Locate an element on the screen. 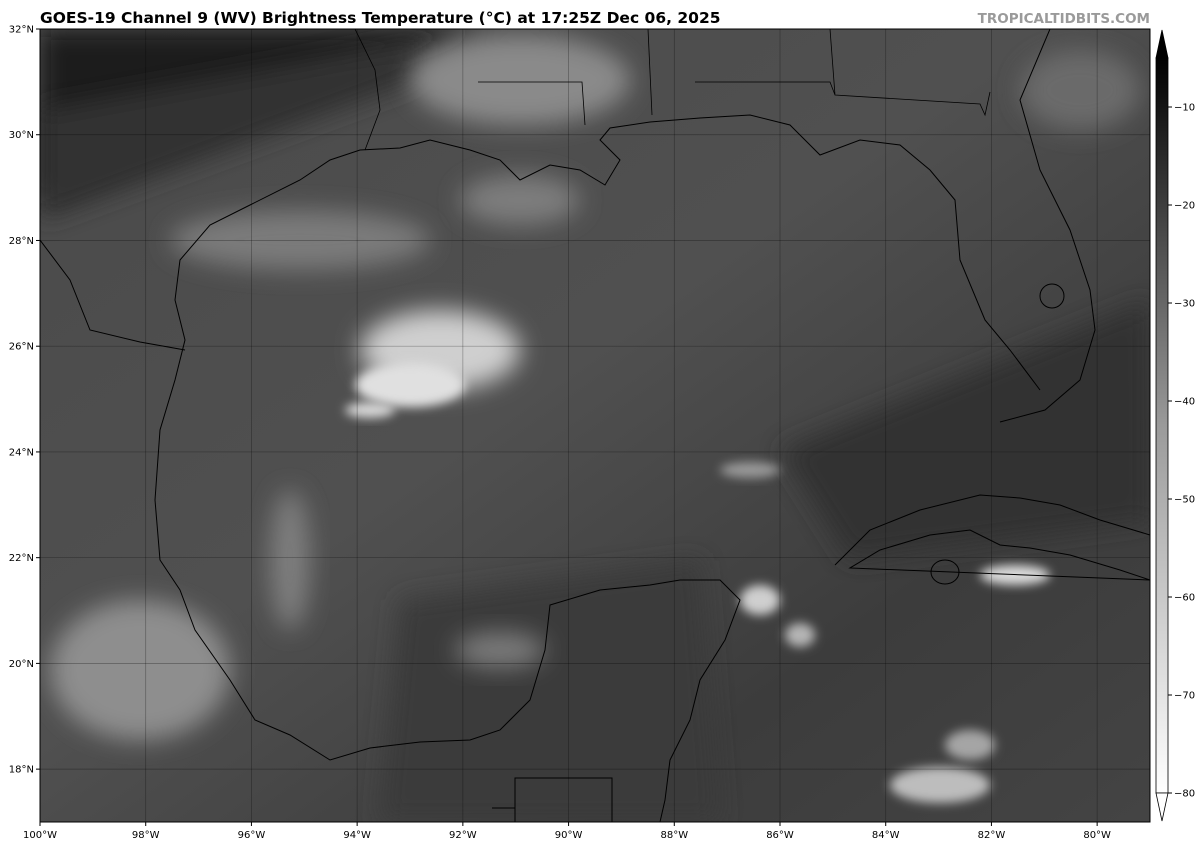 This screenshot has width=1200, height=845. lon-tick-label: 92°W is located at coordinates (463, 835).